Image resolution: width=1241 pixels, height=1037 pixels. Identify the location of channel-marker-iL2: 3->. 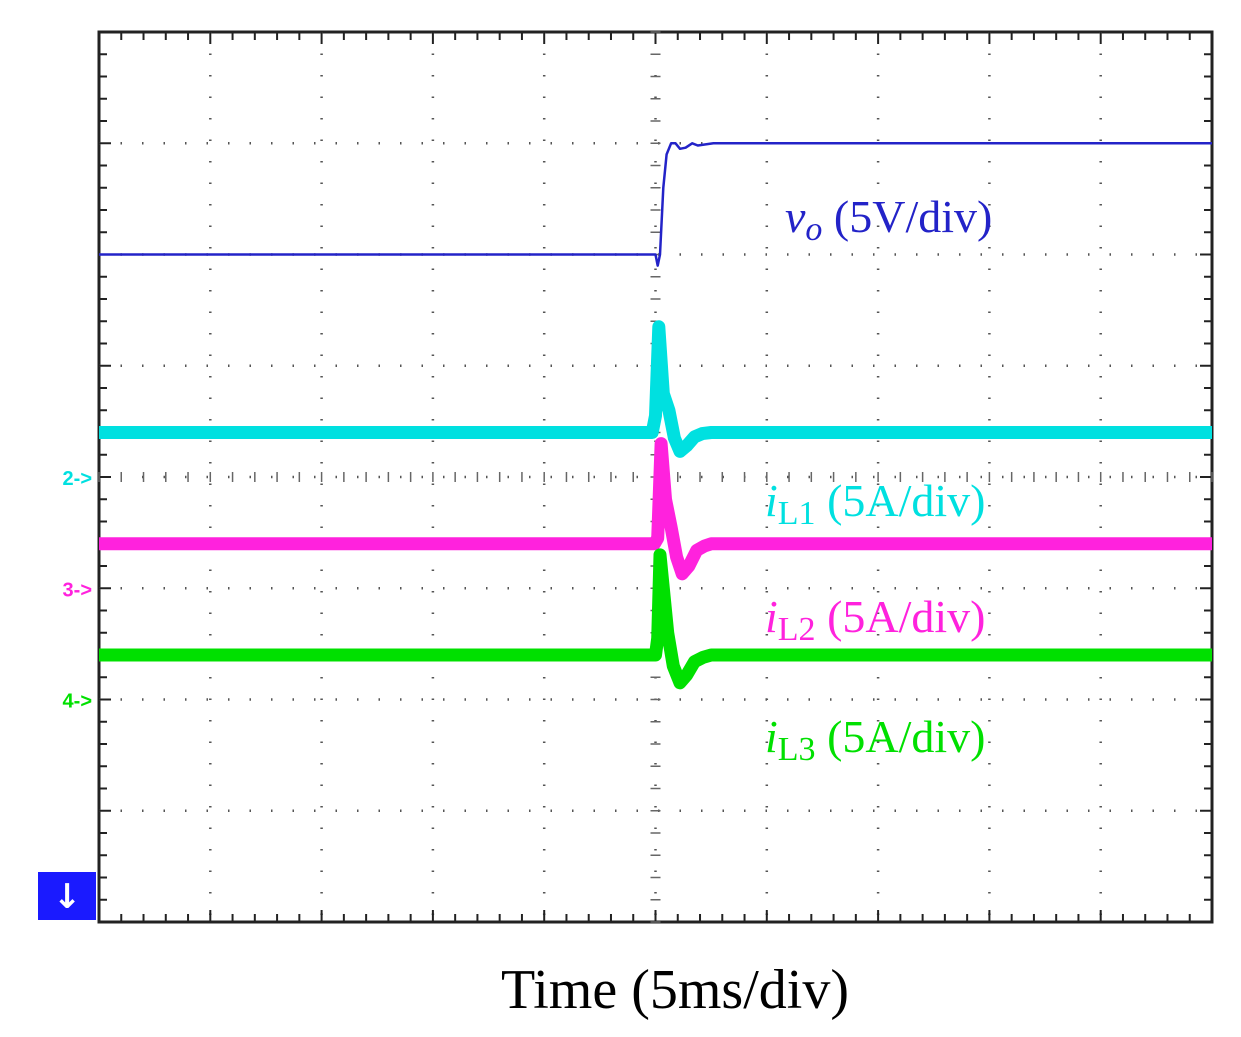
(77, 590).